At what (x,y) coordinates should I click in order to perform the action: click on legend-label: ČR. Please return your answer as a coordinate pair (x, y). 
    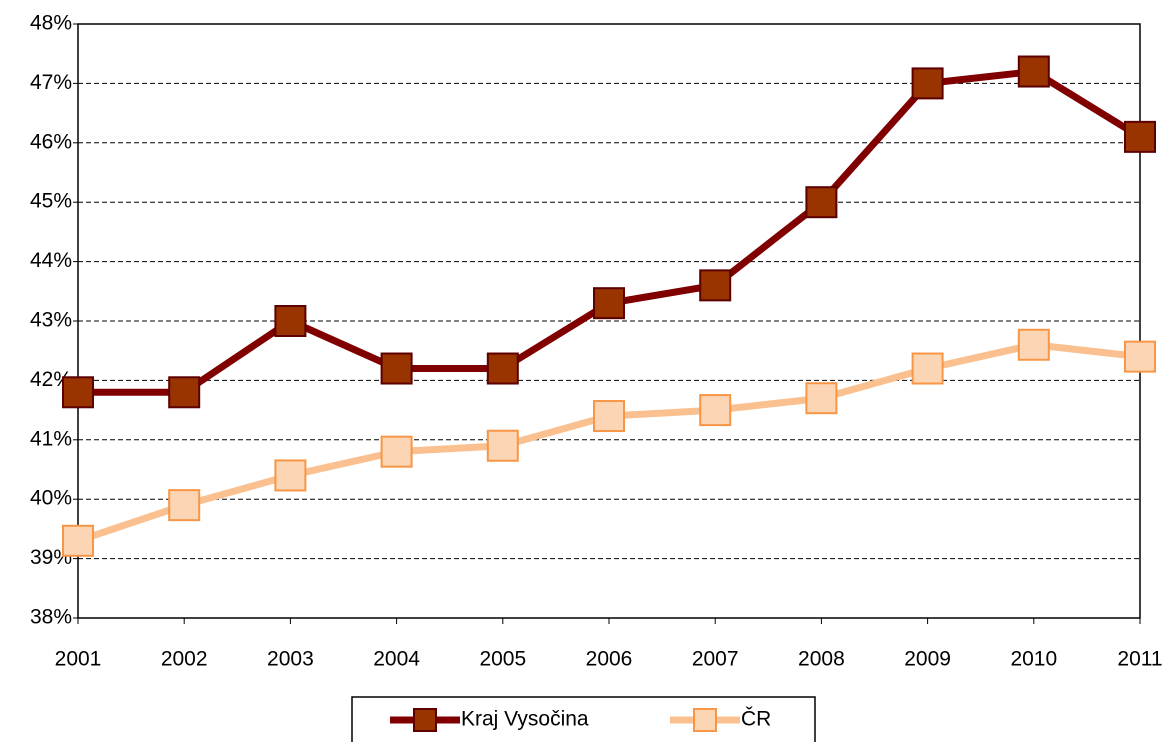
    Looking at the image, I should click on (756, 719).